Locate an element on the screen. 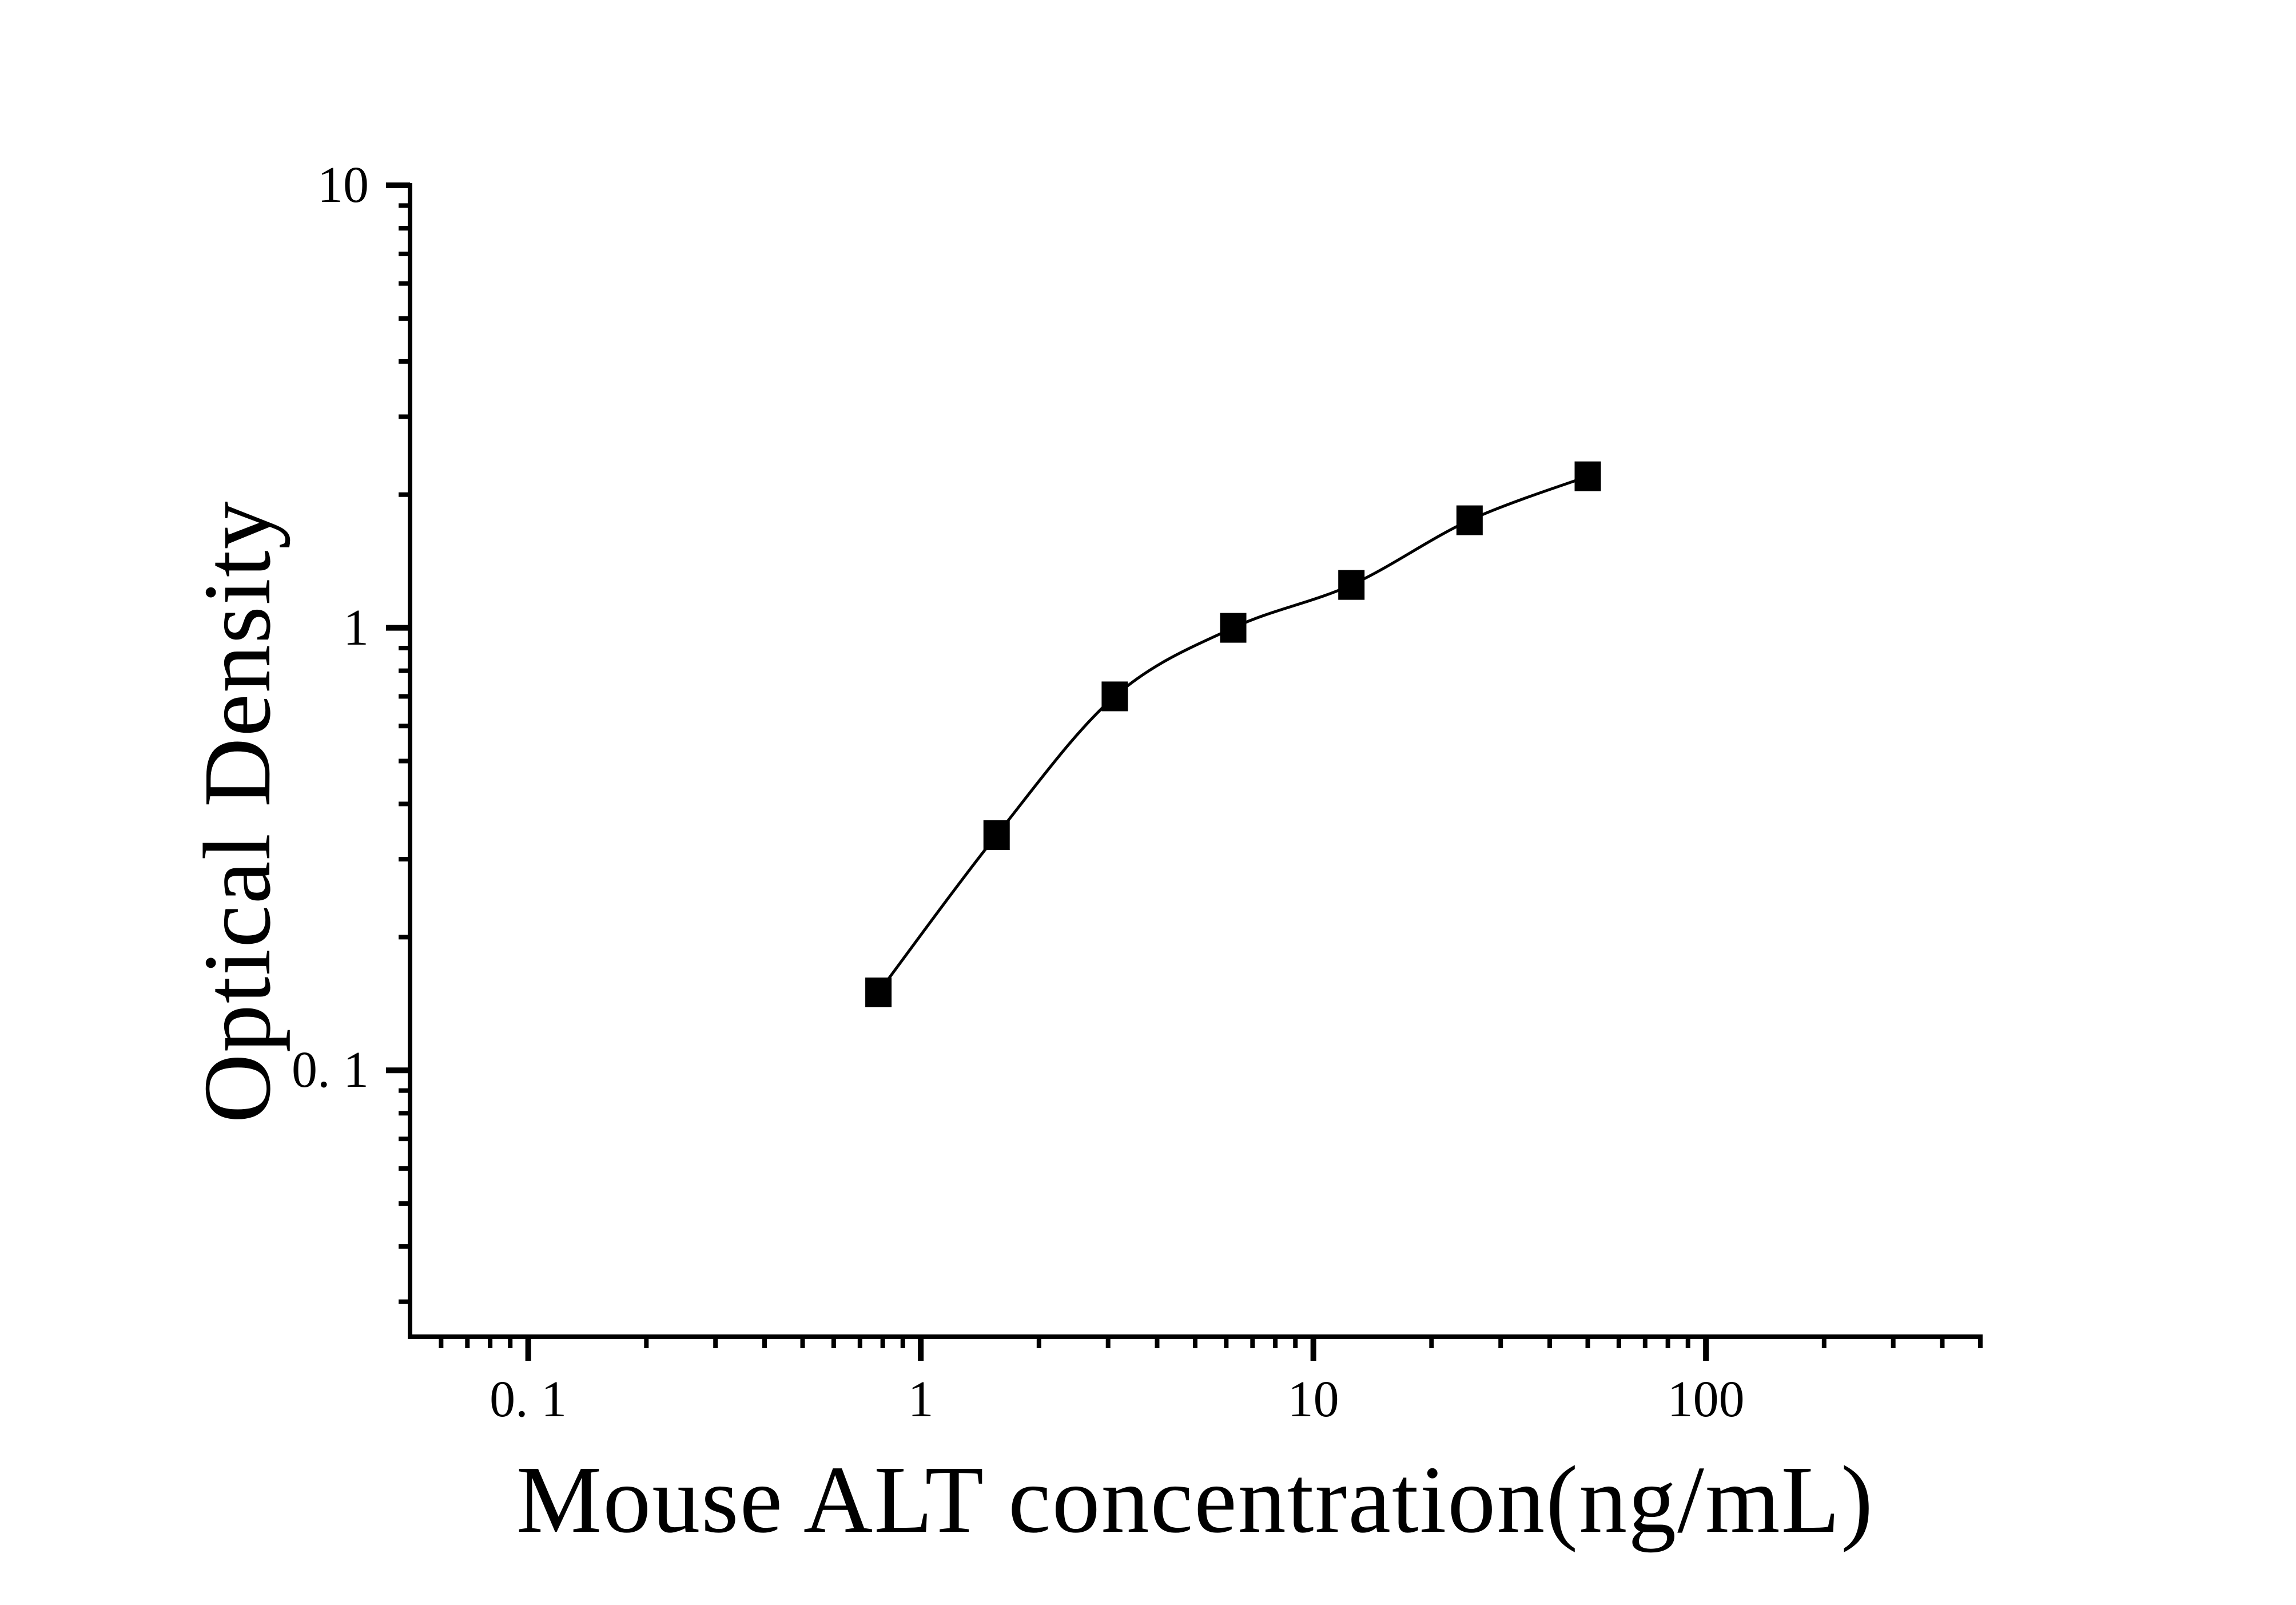  x-axis-title: Mouse ALT concentration(ng/mL) is located at coordinates (1195, 1500).